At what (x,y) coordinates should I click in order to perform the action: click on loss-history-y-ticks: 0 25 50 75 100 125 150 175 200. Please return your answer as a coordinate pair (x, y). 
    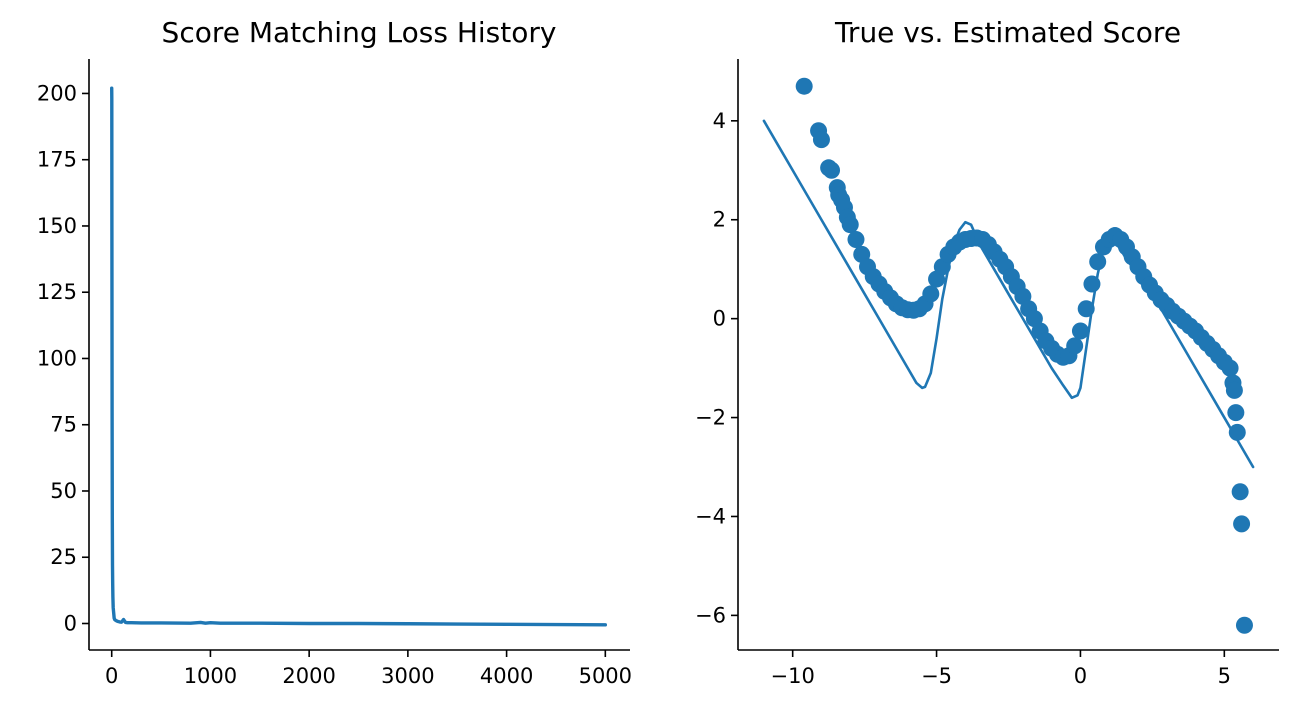
    Looking at the image, I should click on (63, 358).